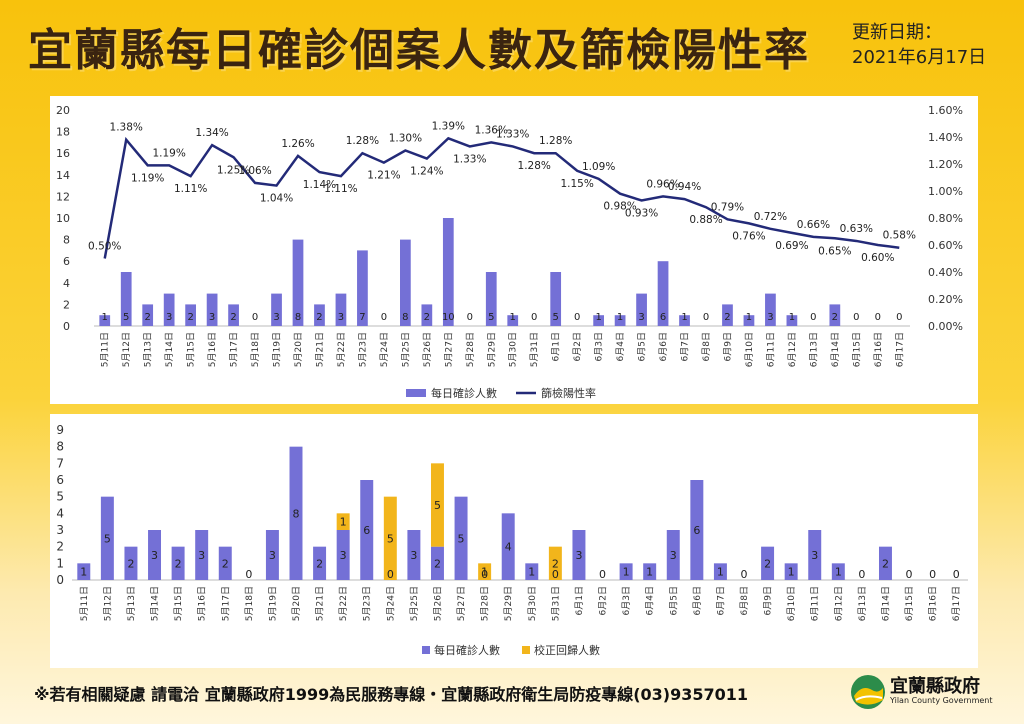 Image resolution: width=1024 pixels, height=724 pixels. What do you see at coordinates (813, 225) in the screenshot?
I see `positivity-value-label: 0.66%` at bounding box center [813, 225].